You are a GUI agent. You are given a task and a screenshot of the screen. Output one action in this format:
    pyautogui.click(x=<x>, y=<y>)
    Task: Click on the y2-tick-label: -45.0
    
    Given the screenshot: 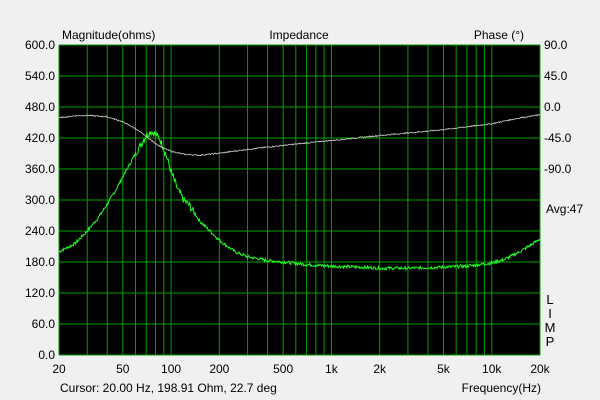 What is the action you would take?
    pyautogui.click(x=558, y=138)
    